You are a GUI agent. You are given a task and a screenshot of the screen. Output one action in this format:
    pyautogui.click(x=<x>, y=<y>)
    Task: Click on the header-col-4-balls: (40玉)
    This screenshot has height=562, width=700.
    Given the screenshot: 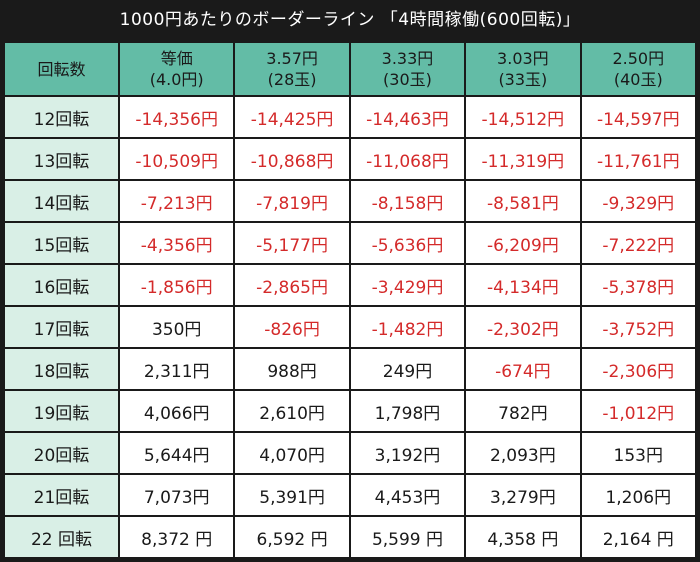 What is the action you would take?
    pyautogui.click(x=638, y=79)
    